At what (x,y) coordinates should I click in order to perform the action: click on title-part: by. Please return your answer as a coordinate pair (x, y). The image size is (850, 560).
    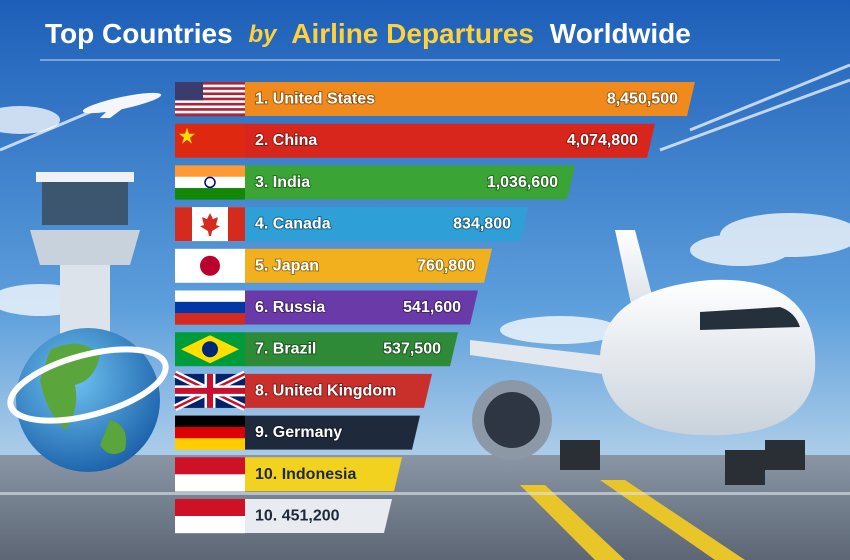
    Looking at the image, I should click on (263, 34).